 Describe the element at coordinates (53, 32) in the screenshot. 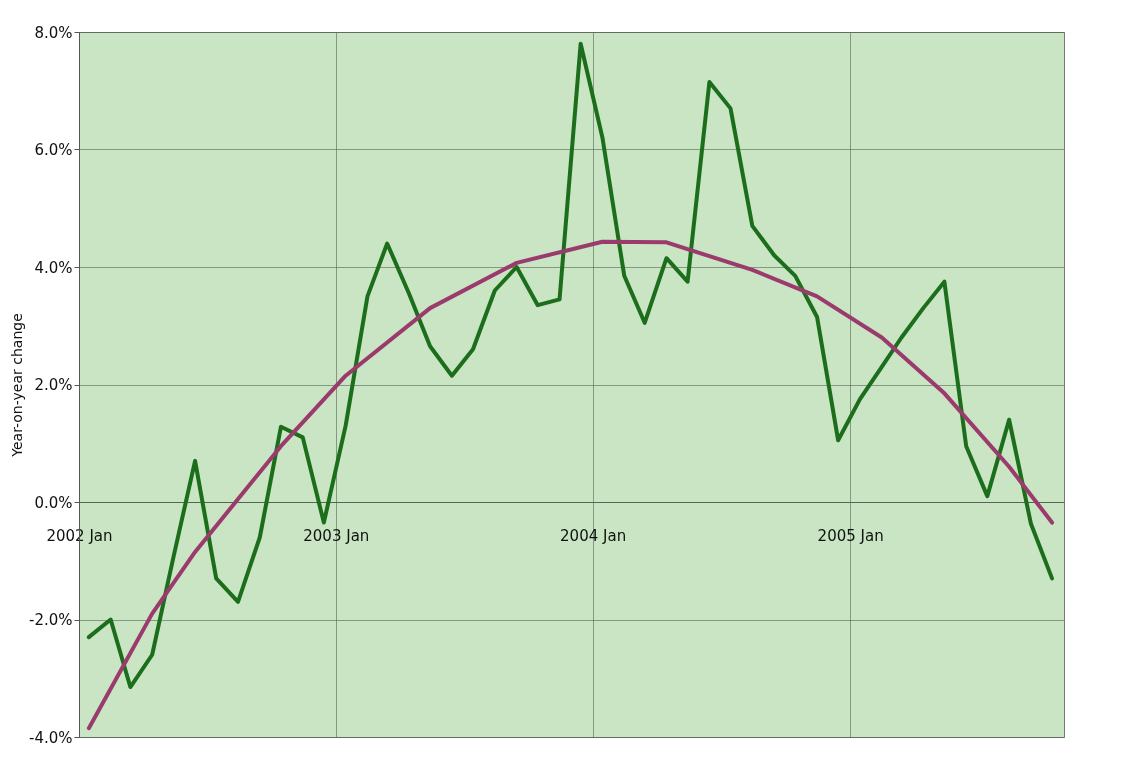

I see `y-tick-label: 8.0%` at that location.